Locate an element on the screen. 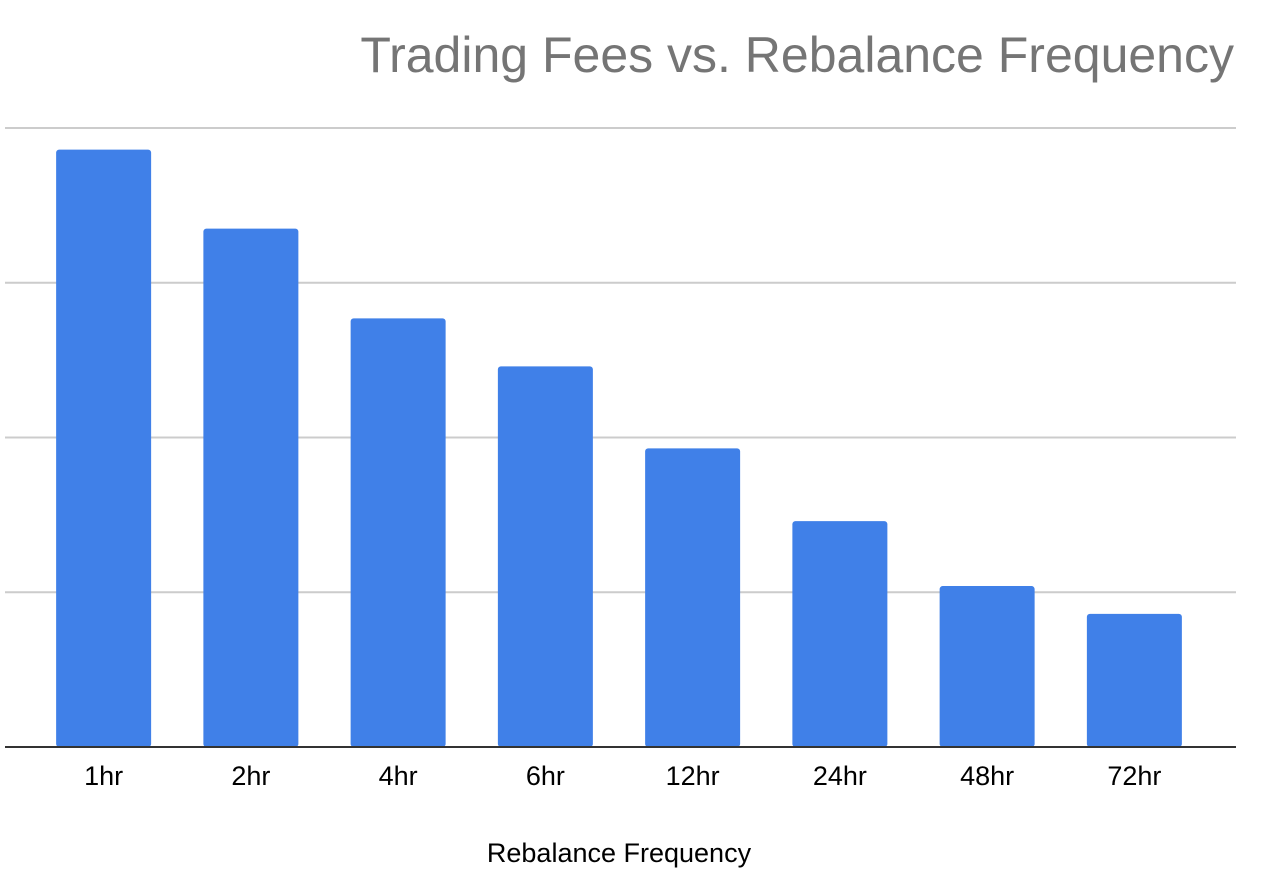 This screenshot has height=892, width=1268. bar-6hr is located at coordinates (545, 556).